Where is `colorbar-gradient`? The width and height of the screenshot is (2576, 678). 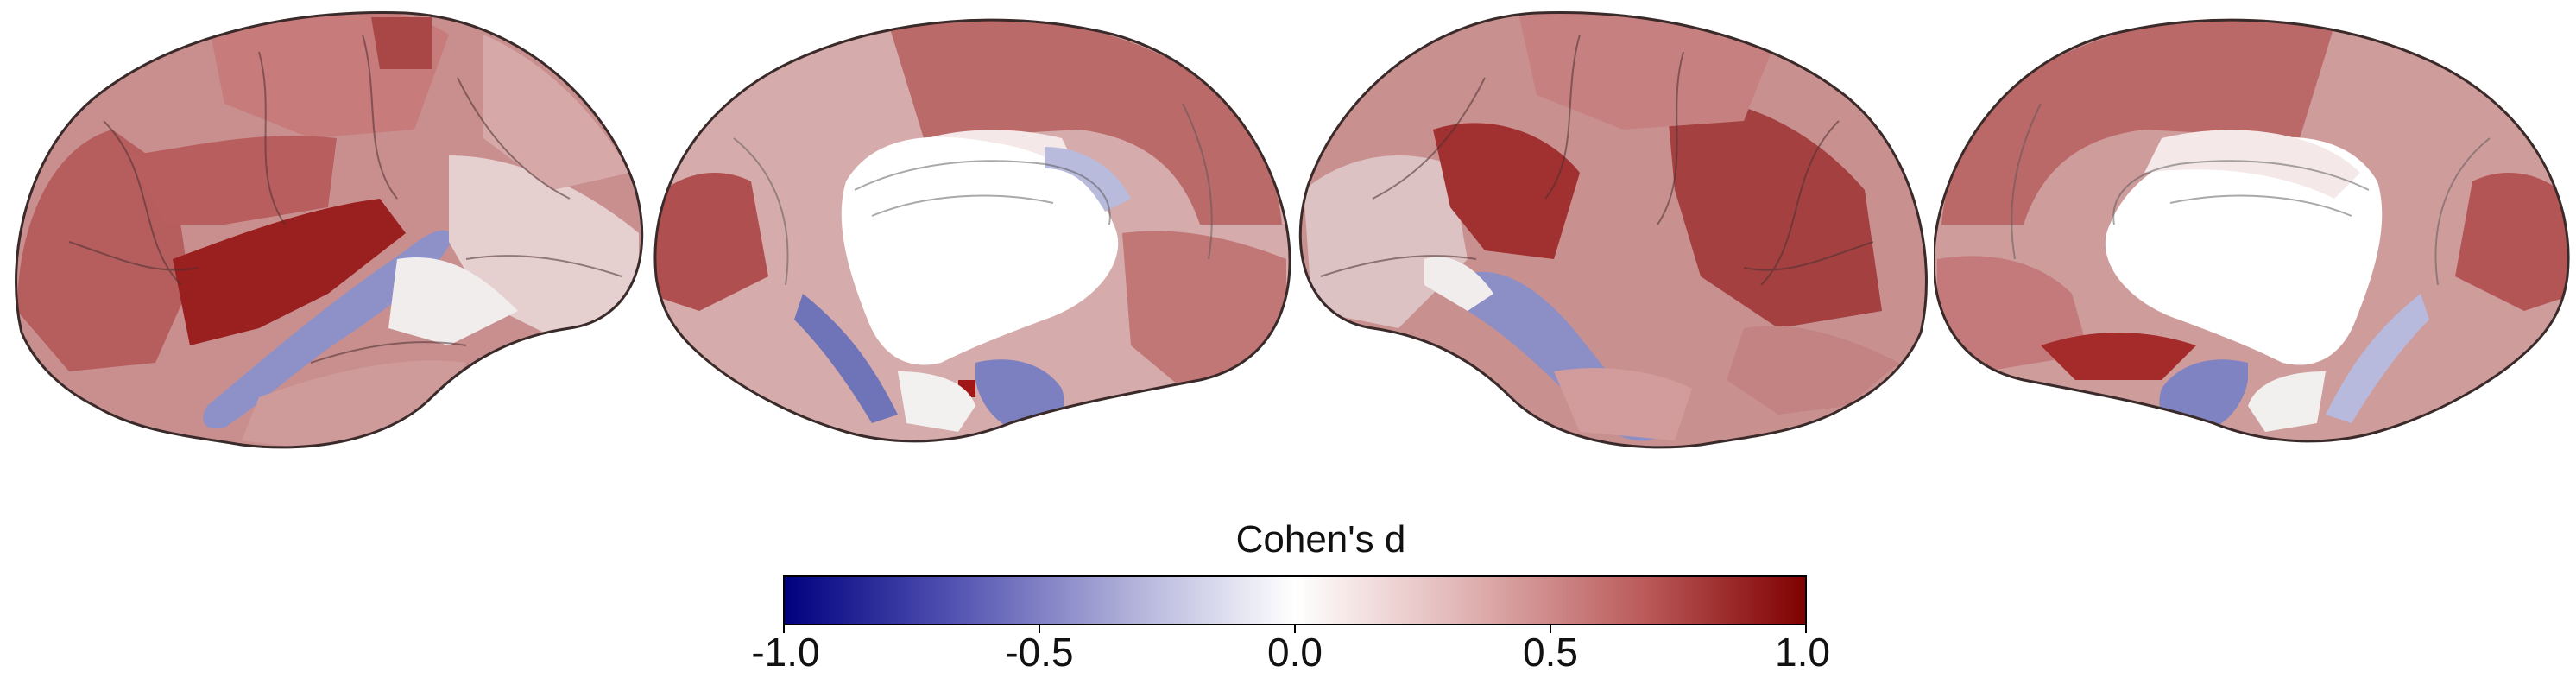
colorbar-gradient is located at coordinates (1295, 600).